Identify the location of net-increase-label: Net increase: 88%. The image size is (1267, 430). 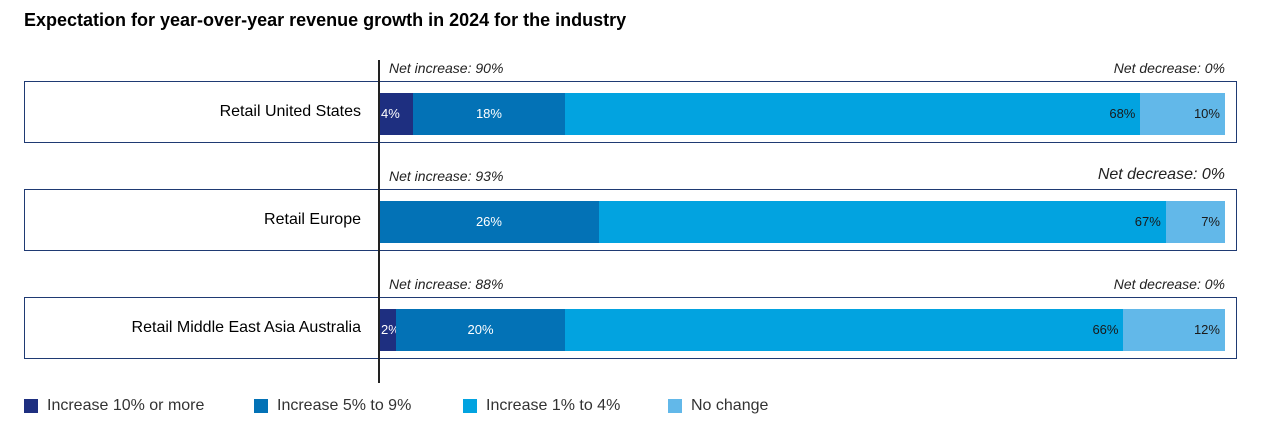
(446, 284).